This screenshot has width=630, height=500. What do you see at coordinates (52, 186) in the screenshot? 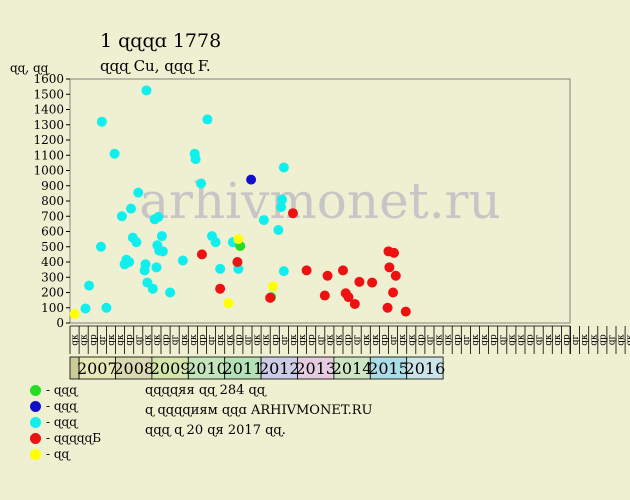
I see `y-tick-label: 900` at bounding box center [52, 186].